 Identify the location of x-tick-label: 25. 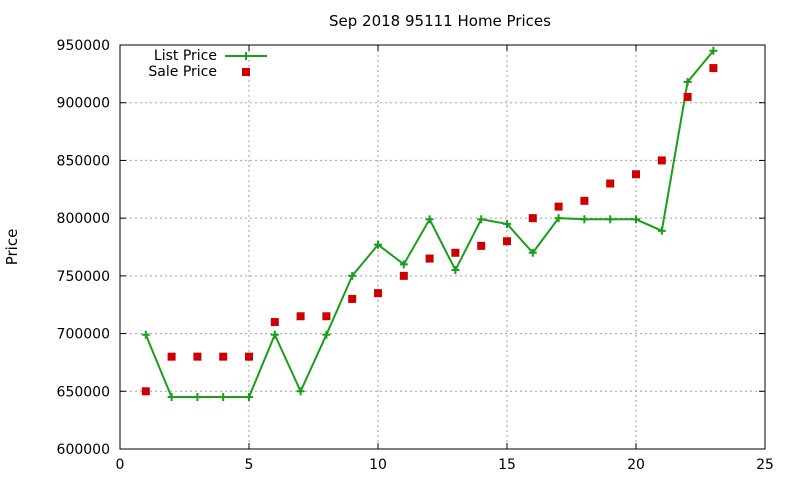
(765, 465).